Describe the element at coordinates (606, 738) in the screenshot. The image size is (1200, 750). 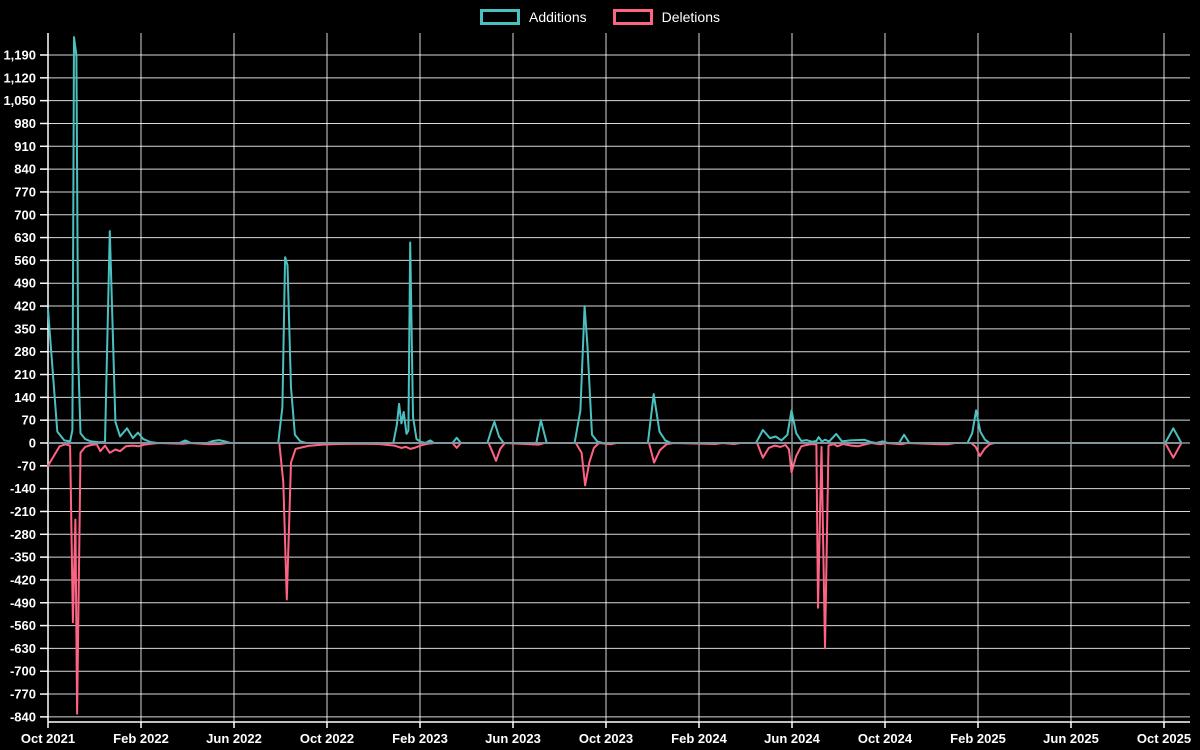
I see `x-tick-label: Oct 2023` at that location.